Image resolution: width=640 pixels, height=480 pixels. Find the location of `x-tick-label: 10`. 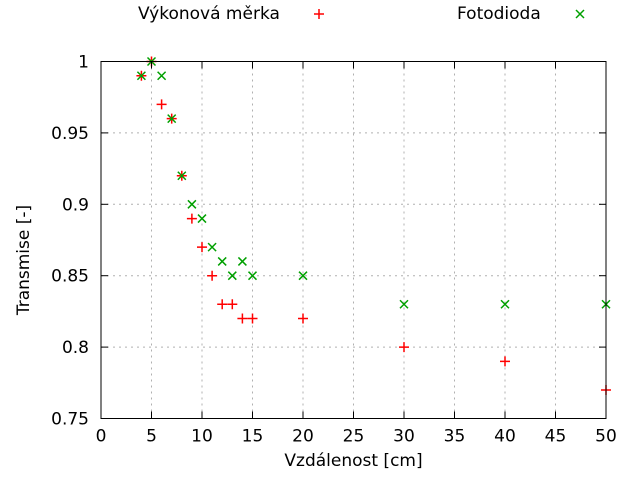

x-tick-label: 10 is located at coordinates (202, 437).